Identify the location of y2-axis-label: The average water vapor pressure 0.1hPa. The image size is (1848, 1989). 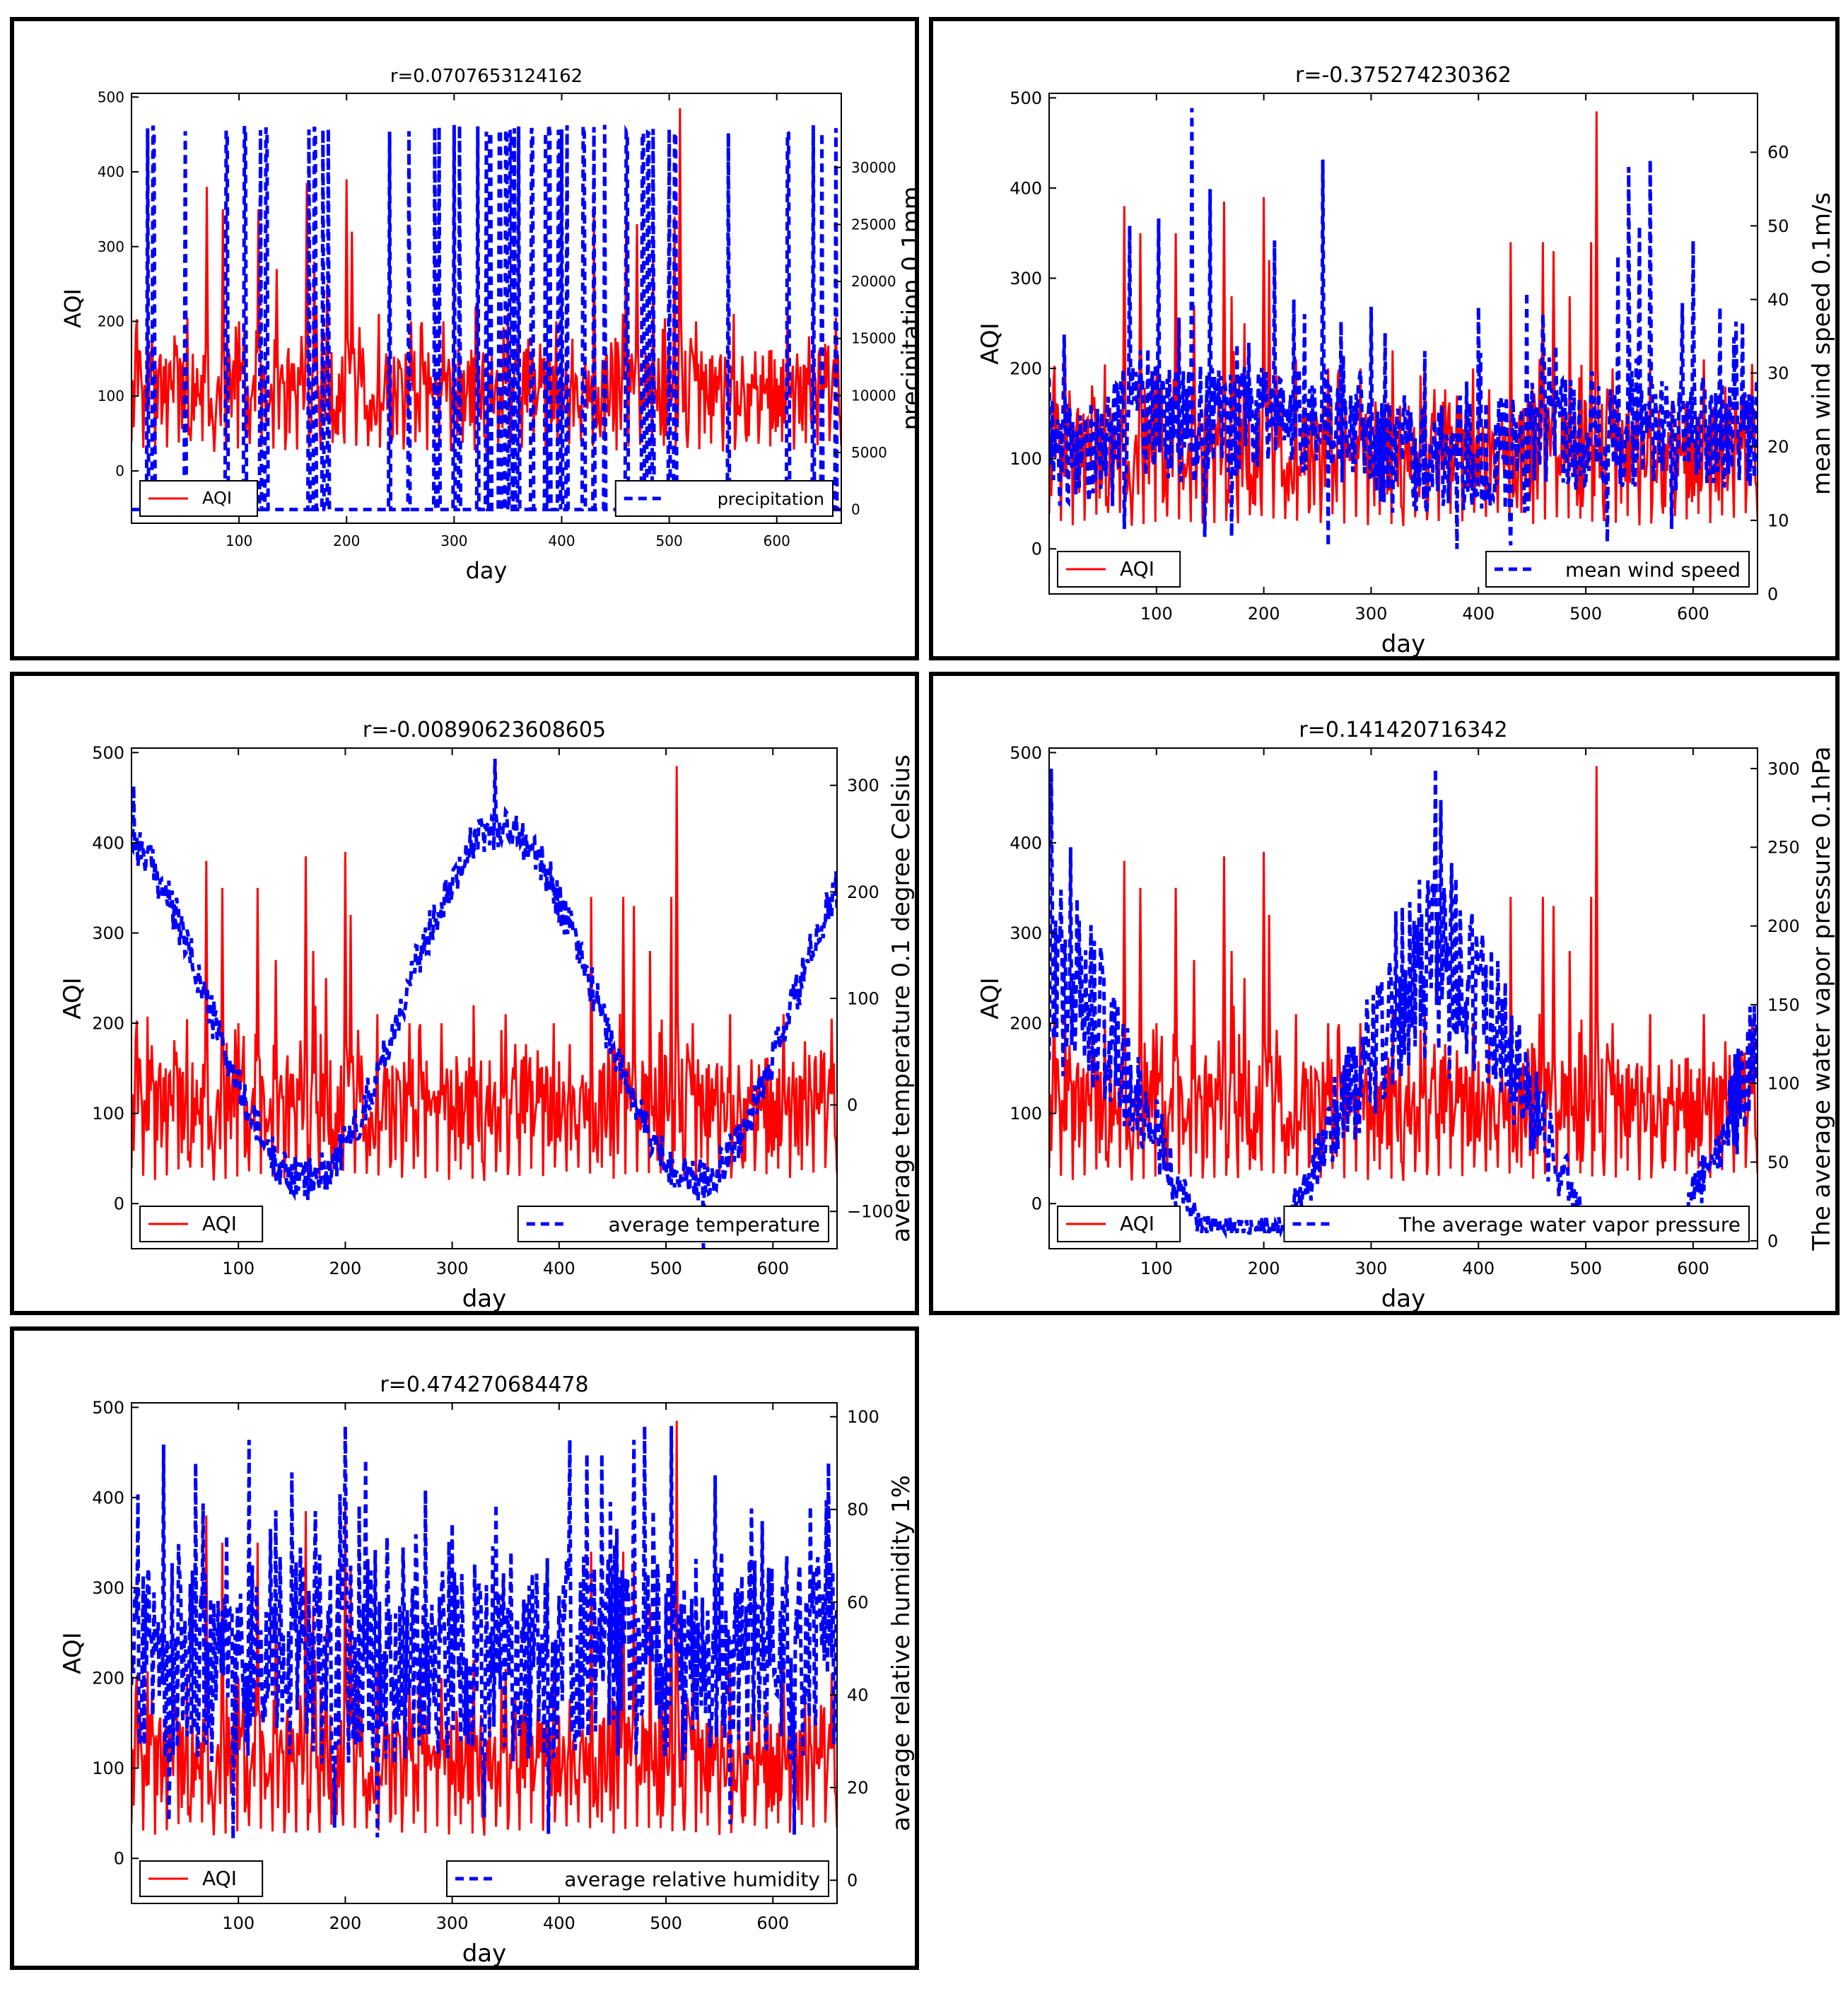
(1821, 1000).